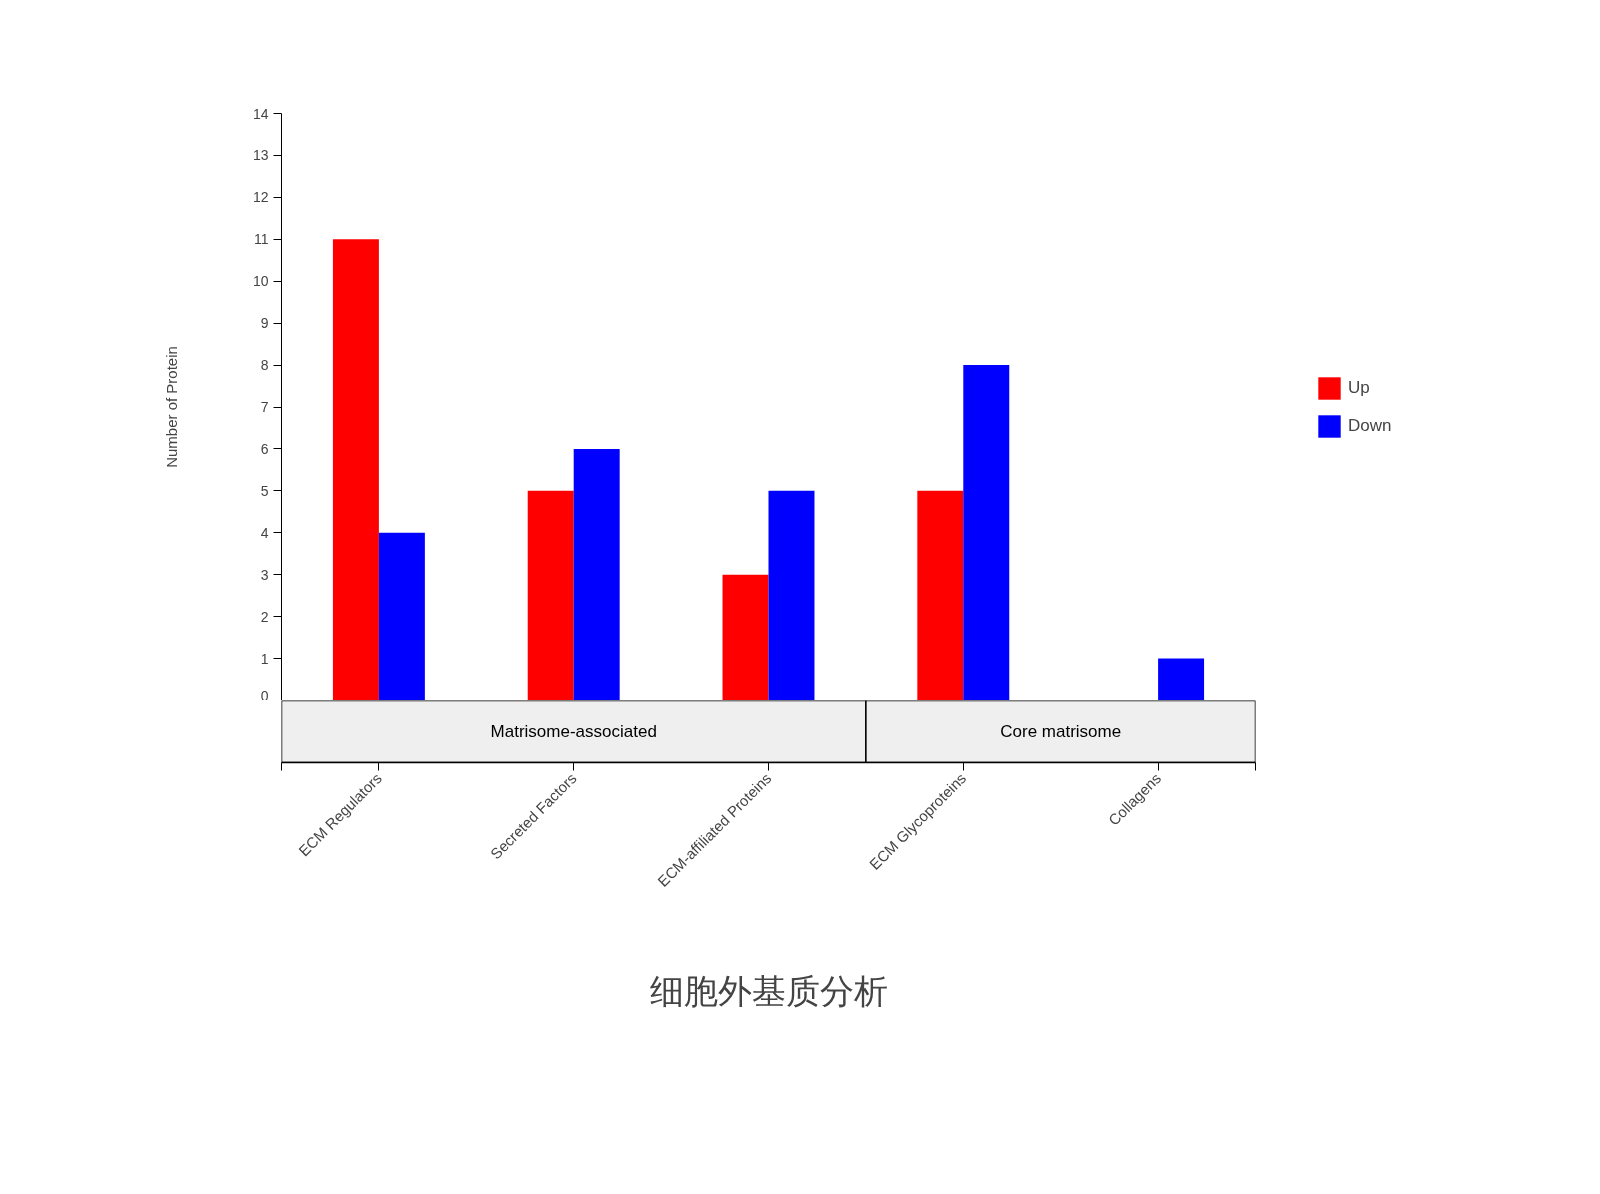  What do you see at coordinates (264, 616) in the screenshot?
I see `y-tick-label: 2` at bounding box center [264, 616].